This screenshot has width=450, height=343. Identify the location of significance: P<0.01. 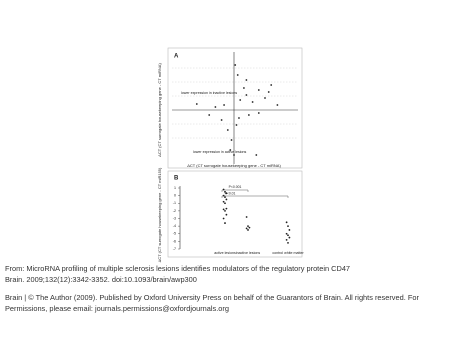
(230, 193).